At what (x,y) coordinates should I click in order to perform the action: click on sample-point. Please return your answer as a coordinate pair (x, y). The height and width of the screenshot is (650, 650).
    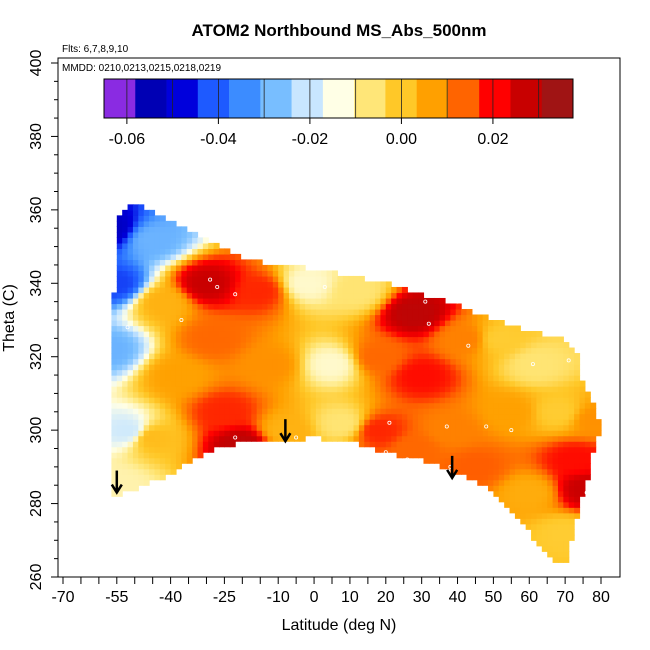
    Looking at the image, I should click on (235, 294).